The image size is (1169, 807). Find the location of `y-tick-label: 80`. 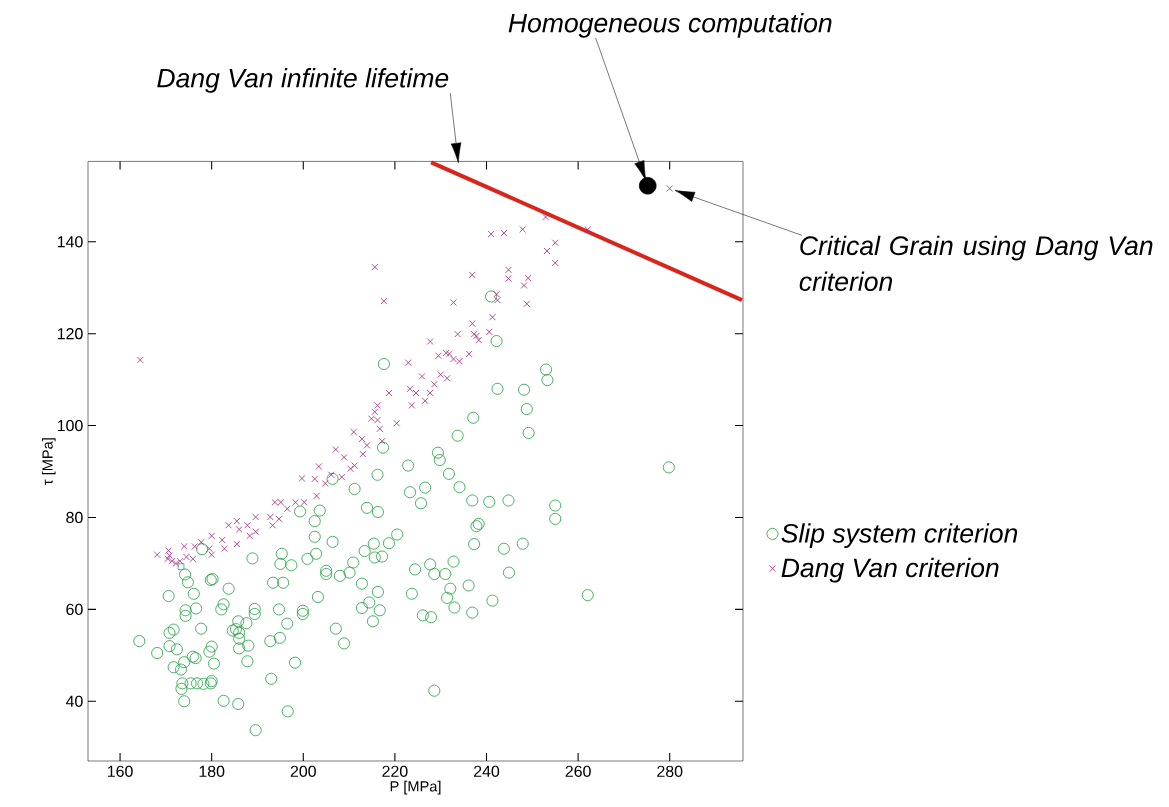

y-tick-label: 80 is located at coordinates (74, 517).